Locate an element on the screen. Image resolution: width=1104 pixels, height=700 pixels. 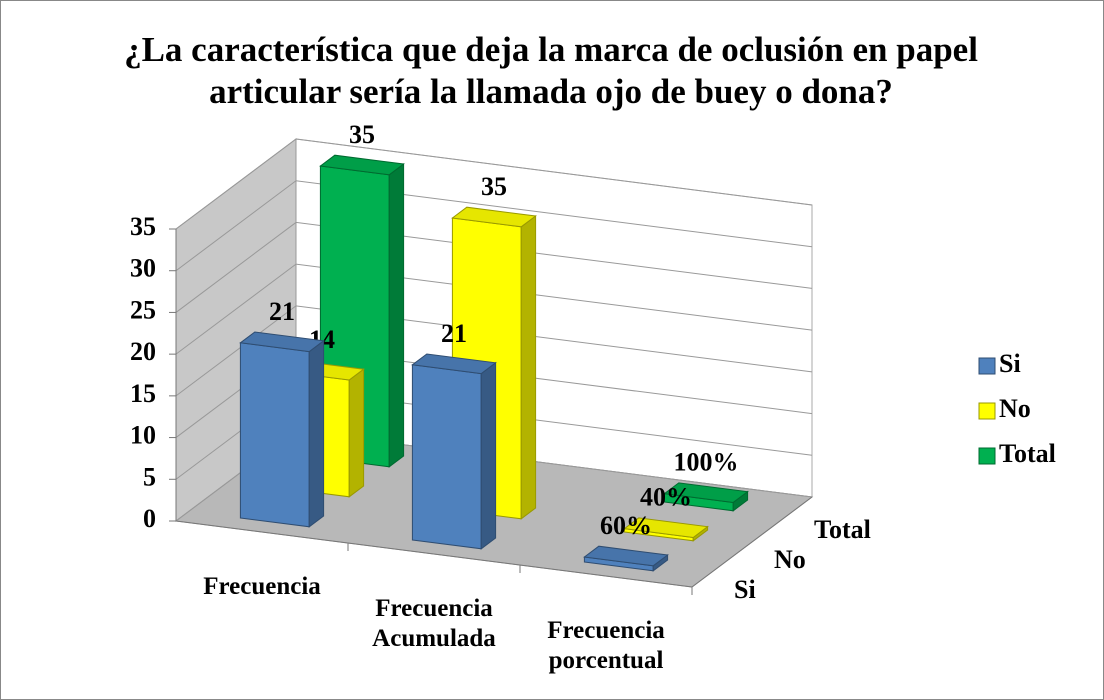
y-tick-label: 0 is located at coordinates (149, 518).